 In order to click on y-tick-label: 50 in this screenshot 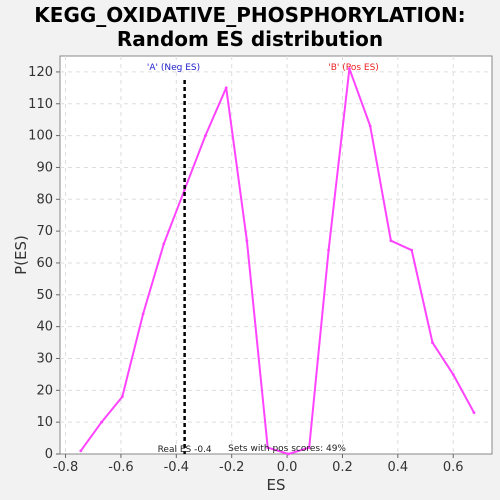, I will do `click(44, 295)`.